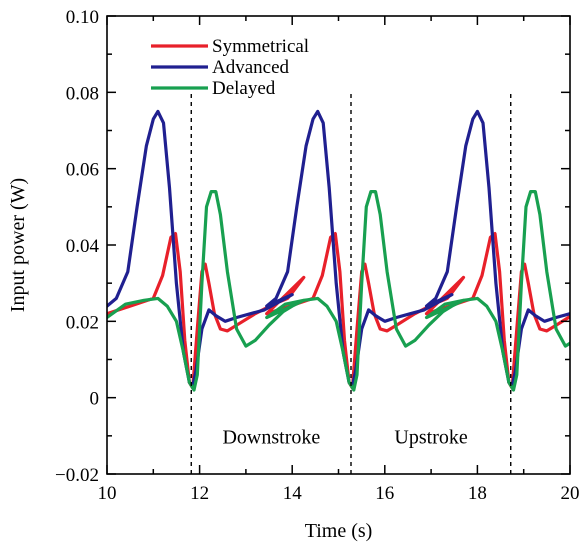 Image resolution: width=584 pixels, height=548 pixels. What do you see at coordinates (199, 493) in the screenshot?
I see `x-tick-label: 12` at bounding box center [199, 493].